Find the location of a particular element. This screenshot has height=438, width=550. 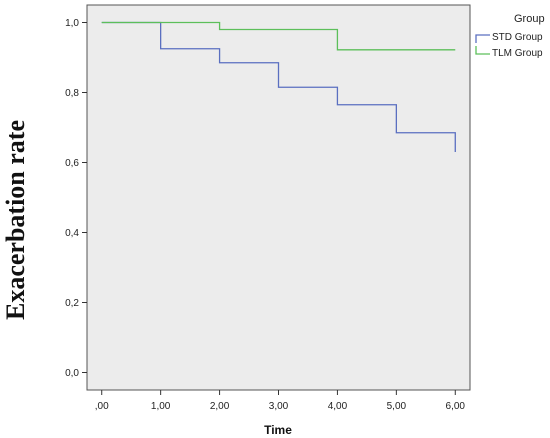

legend-swatch-std is located at coordinates (482, 38).